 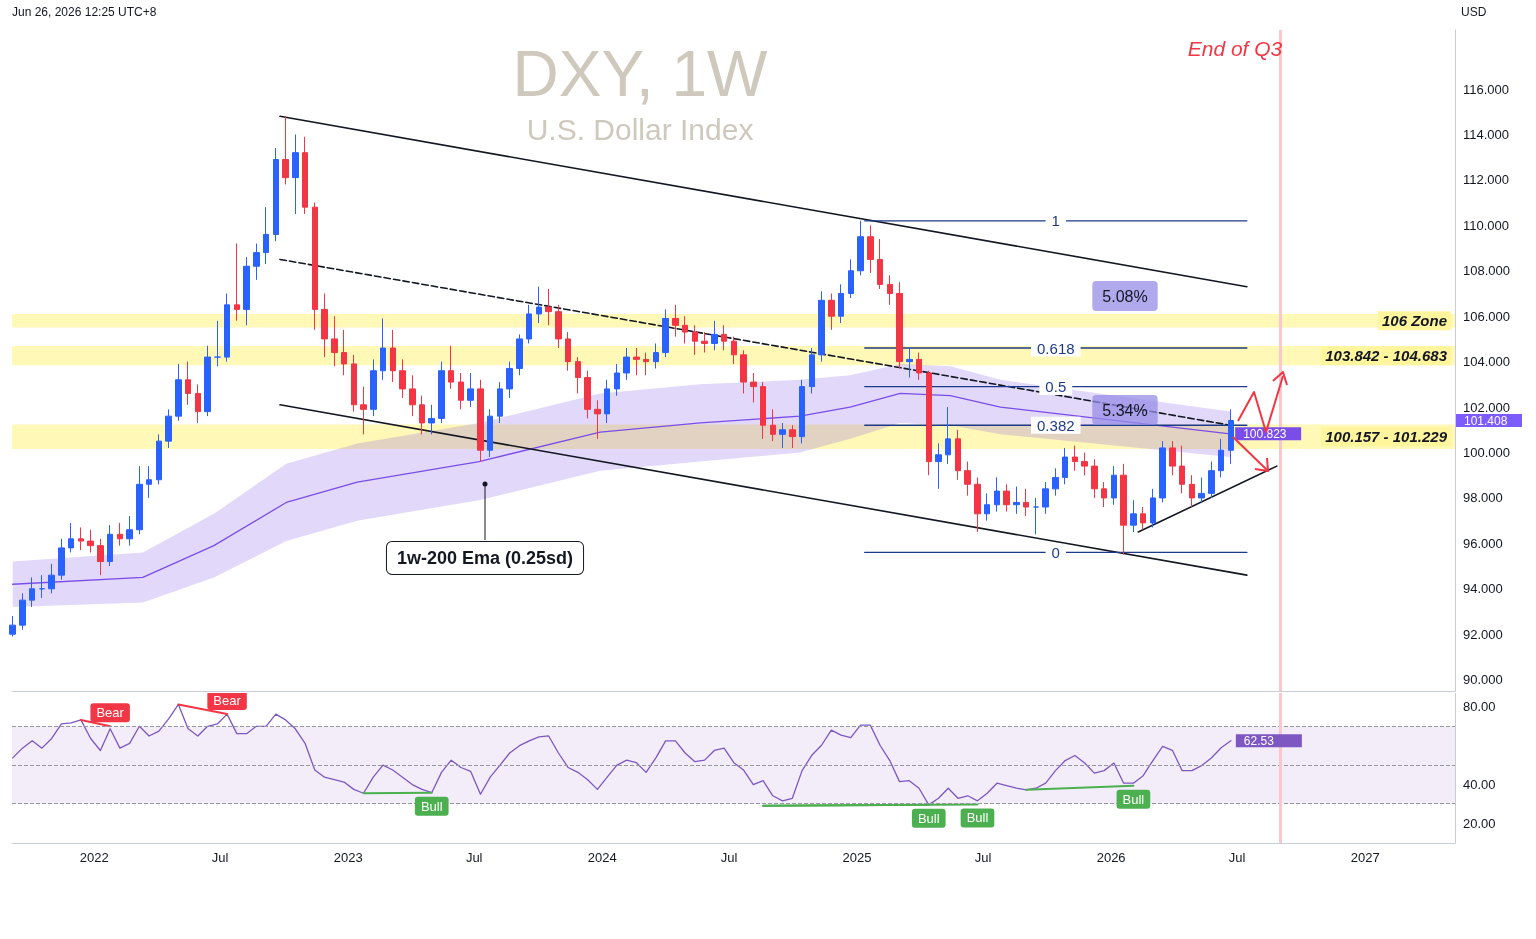 I want to click on y-tick-label: 90.000, so click(x=1483, y=680).